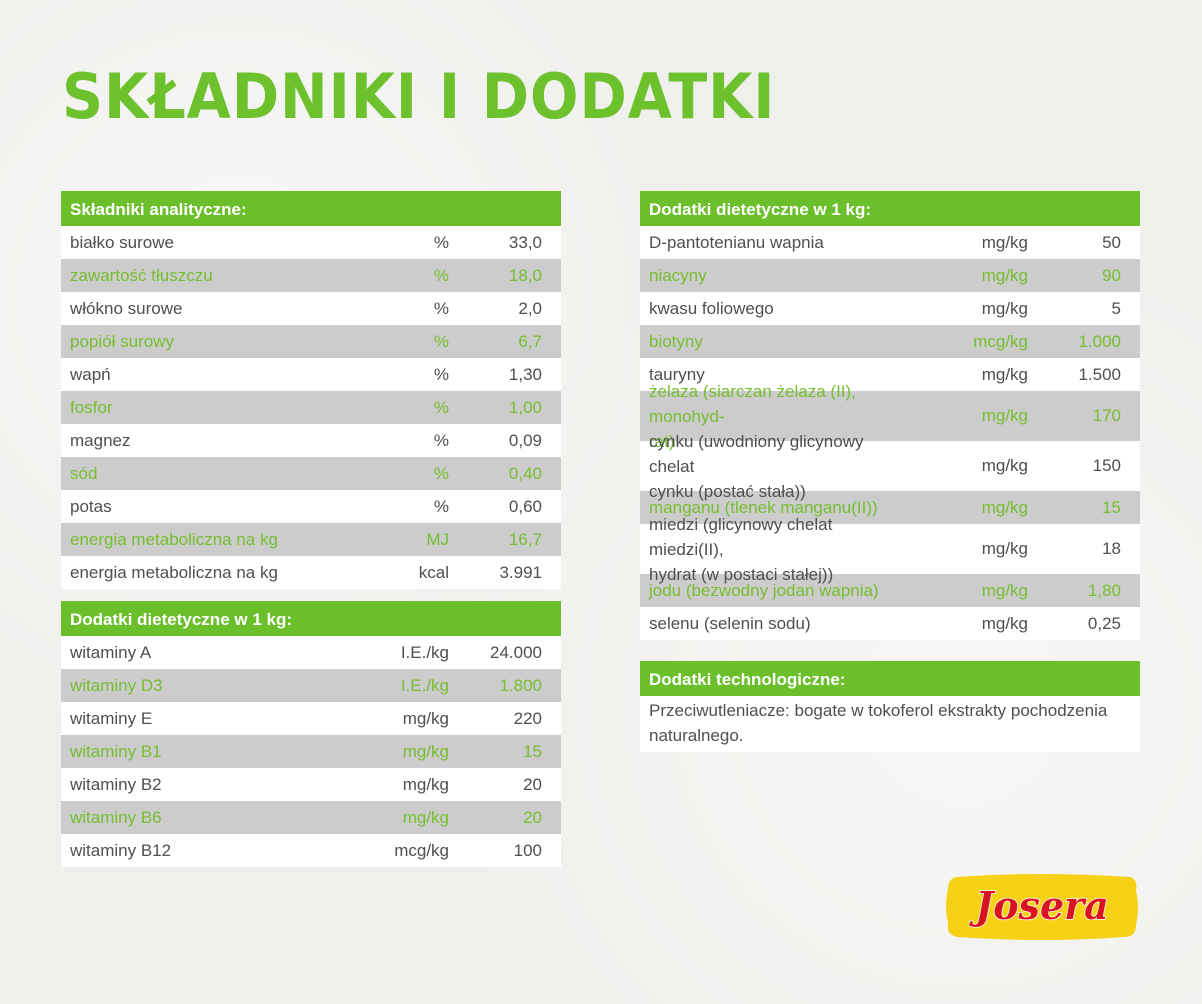  I want to click on table-row: witaminy B12 mcg/kg 100, so click(311, 850).